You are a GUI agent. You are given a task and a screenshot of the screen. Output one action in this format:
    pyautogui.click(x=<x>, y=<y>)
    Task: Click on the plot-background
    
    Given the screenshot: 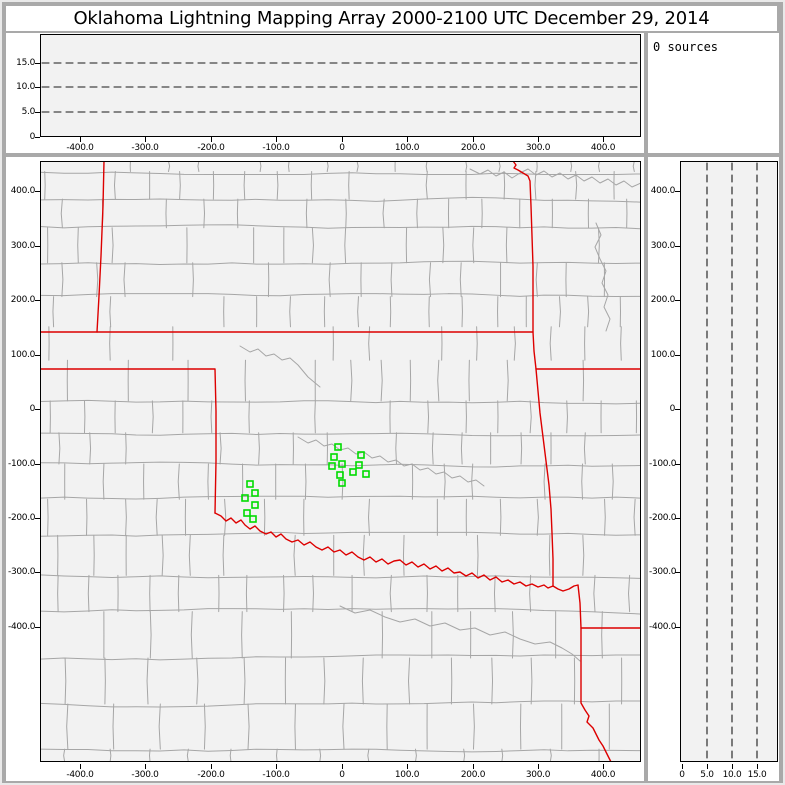 What is the action you would take?
    pyautogui.click(x=340, y=85)
    